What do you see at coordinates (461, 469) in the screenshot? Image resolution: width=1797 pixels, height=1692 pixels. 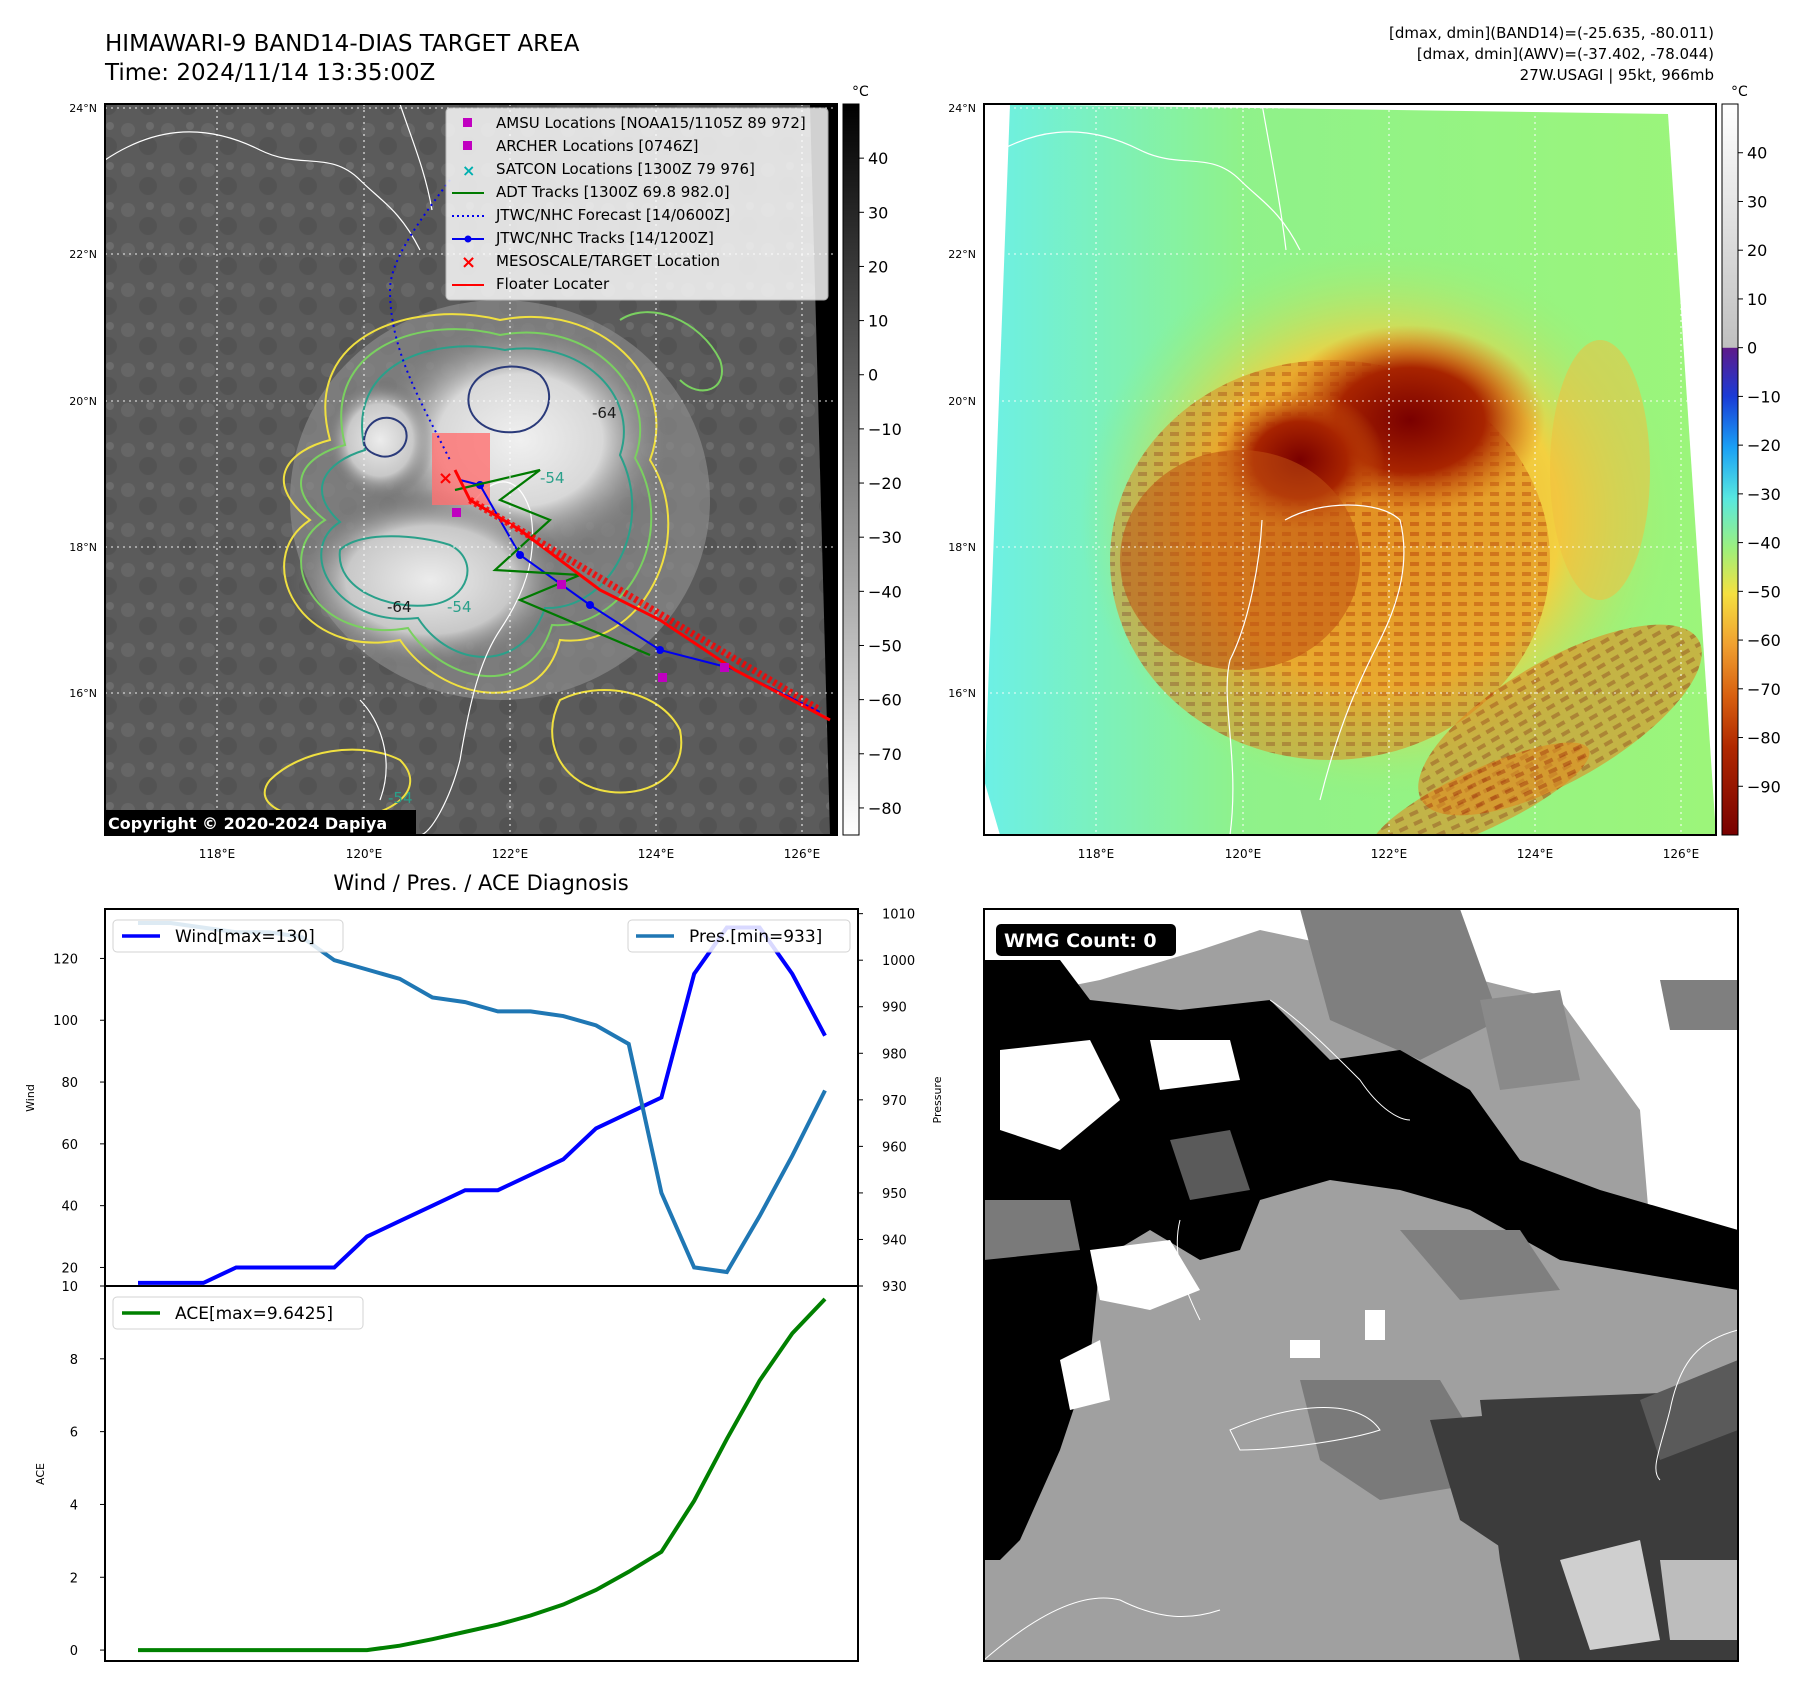 I see `floater-box` at bounding box center [461, 469].